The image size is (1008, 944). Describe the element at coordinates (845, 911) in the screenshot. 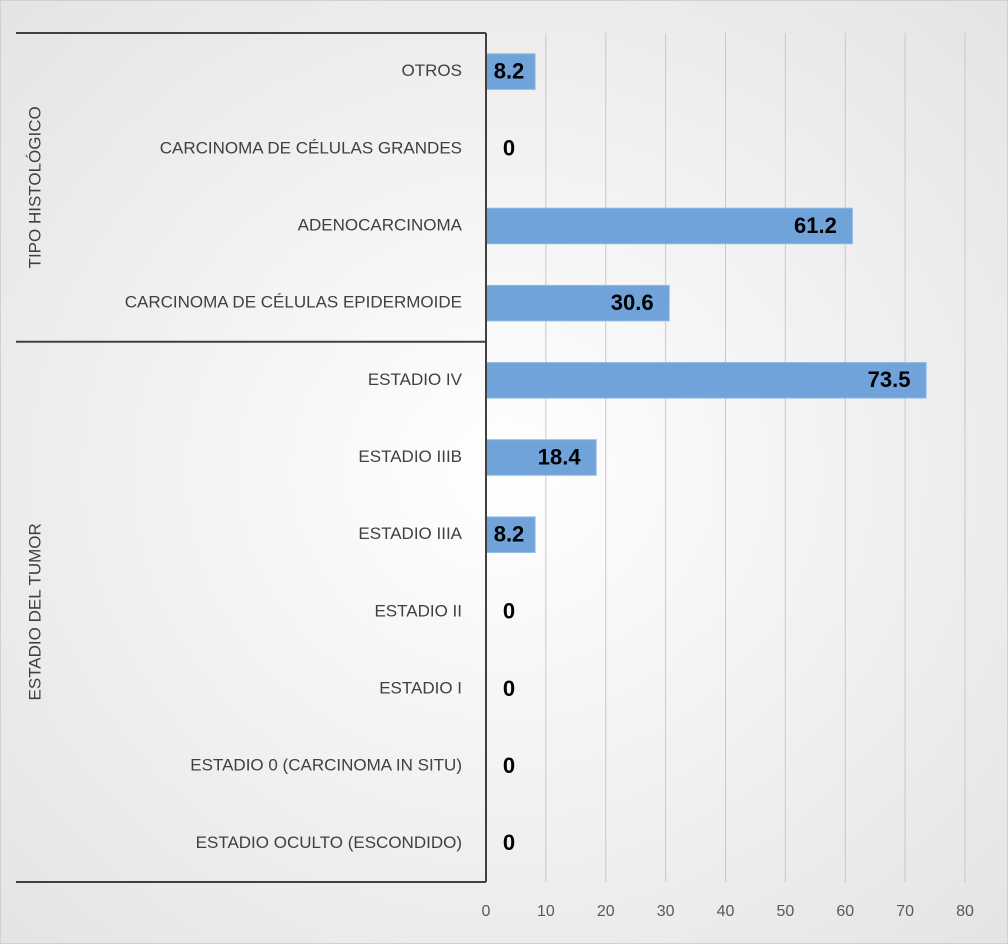

I see `x-tick-label: 60` at that location.